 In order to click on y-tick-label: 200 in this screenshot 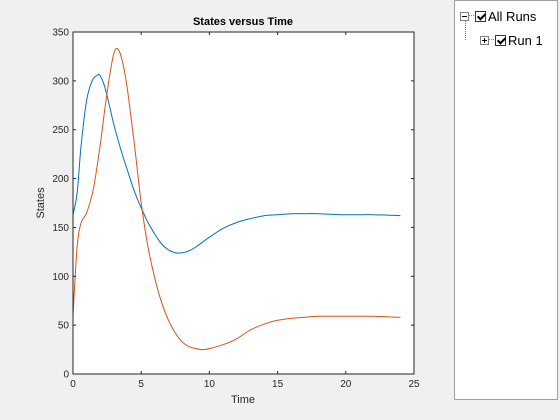, I will do `click(60, 179)`.